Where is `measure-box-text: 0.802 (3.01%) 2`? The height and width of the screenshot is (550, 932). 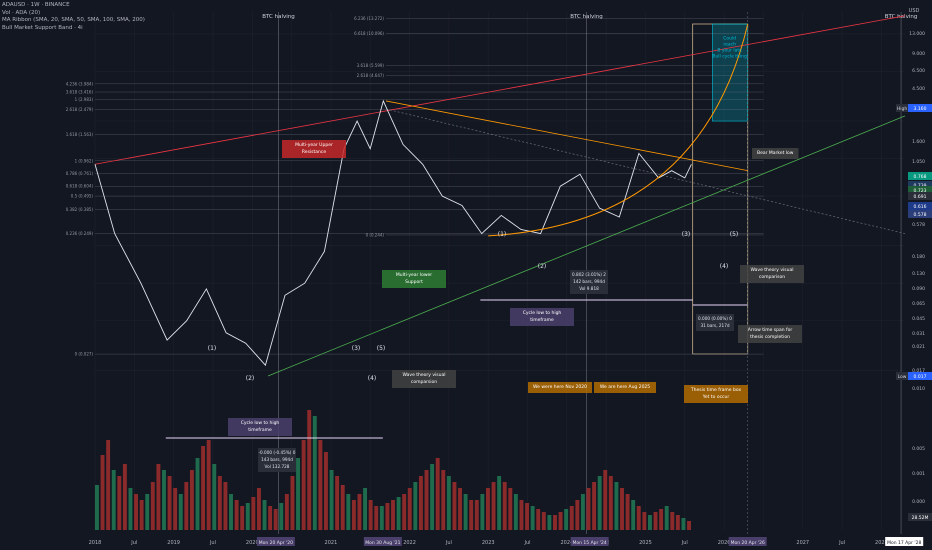
measure-box-text: 0.802 (3.01%) 2 is located at coordinates (589, 274).